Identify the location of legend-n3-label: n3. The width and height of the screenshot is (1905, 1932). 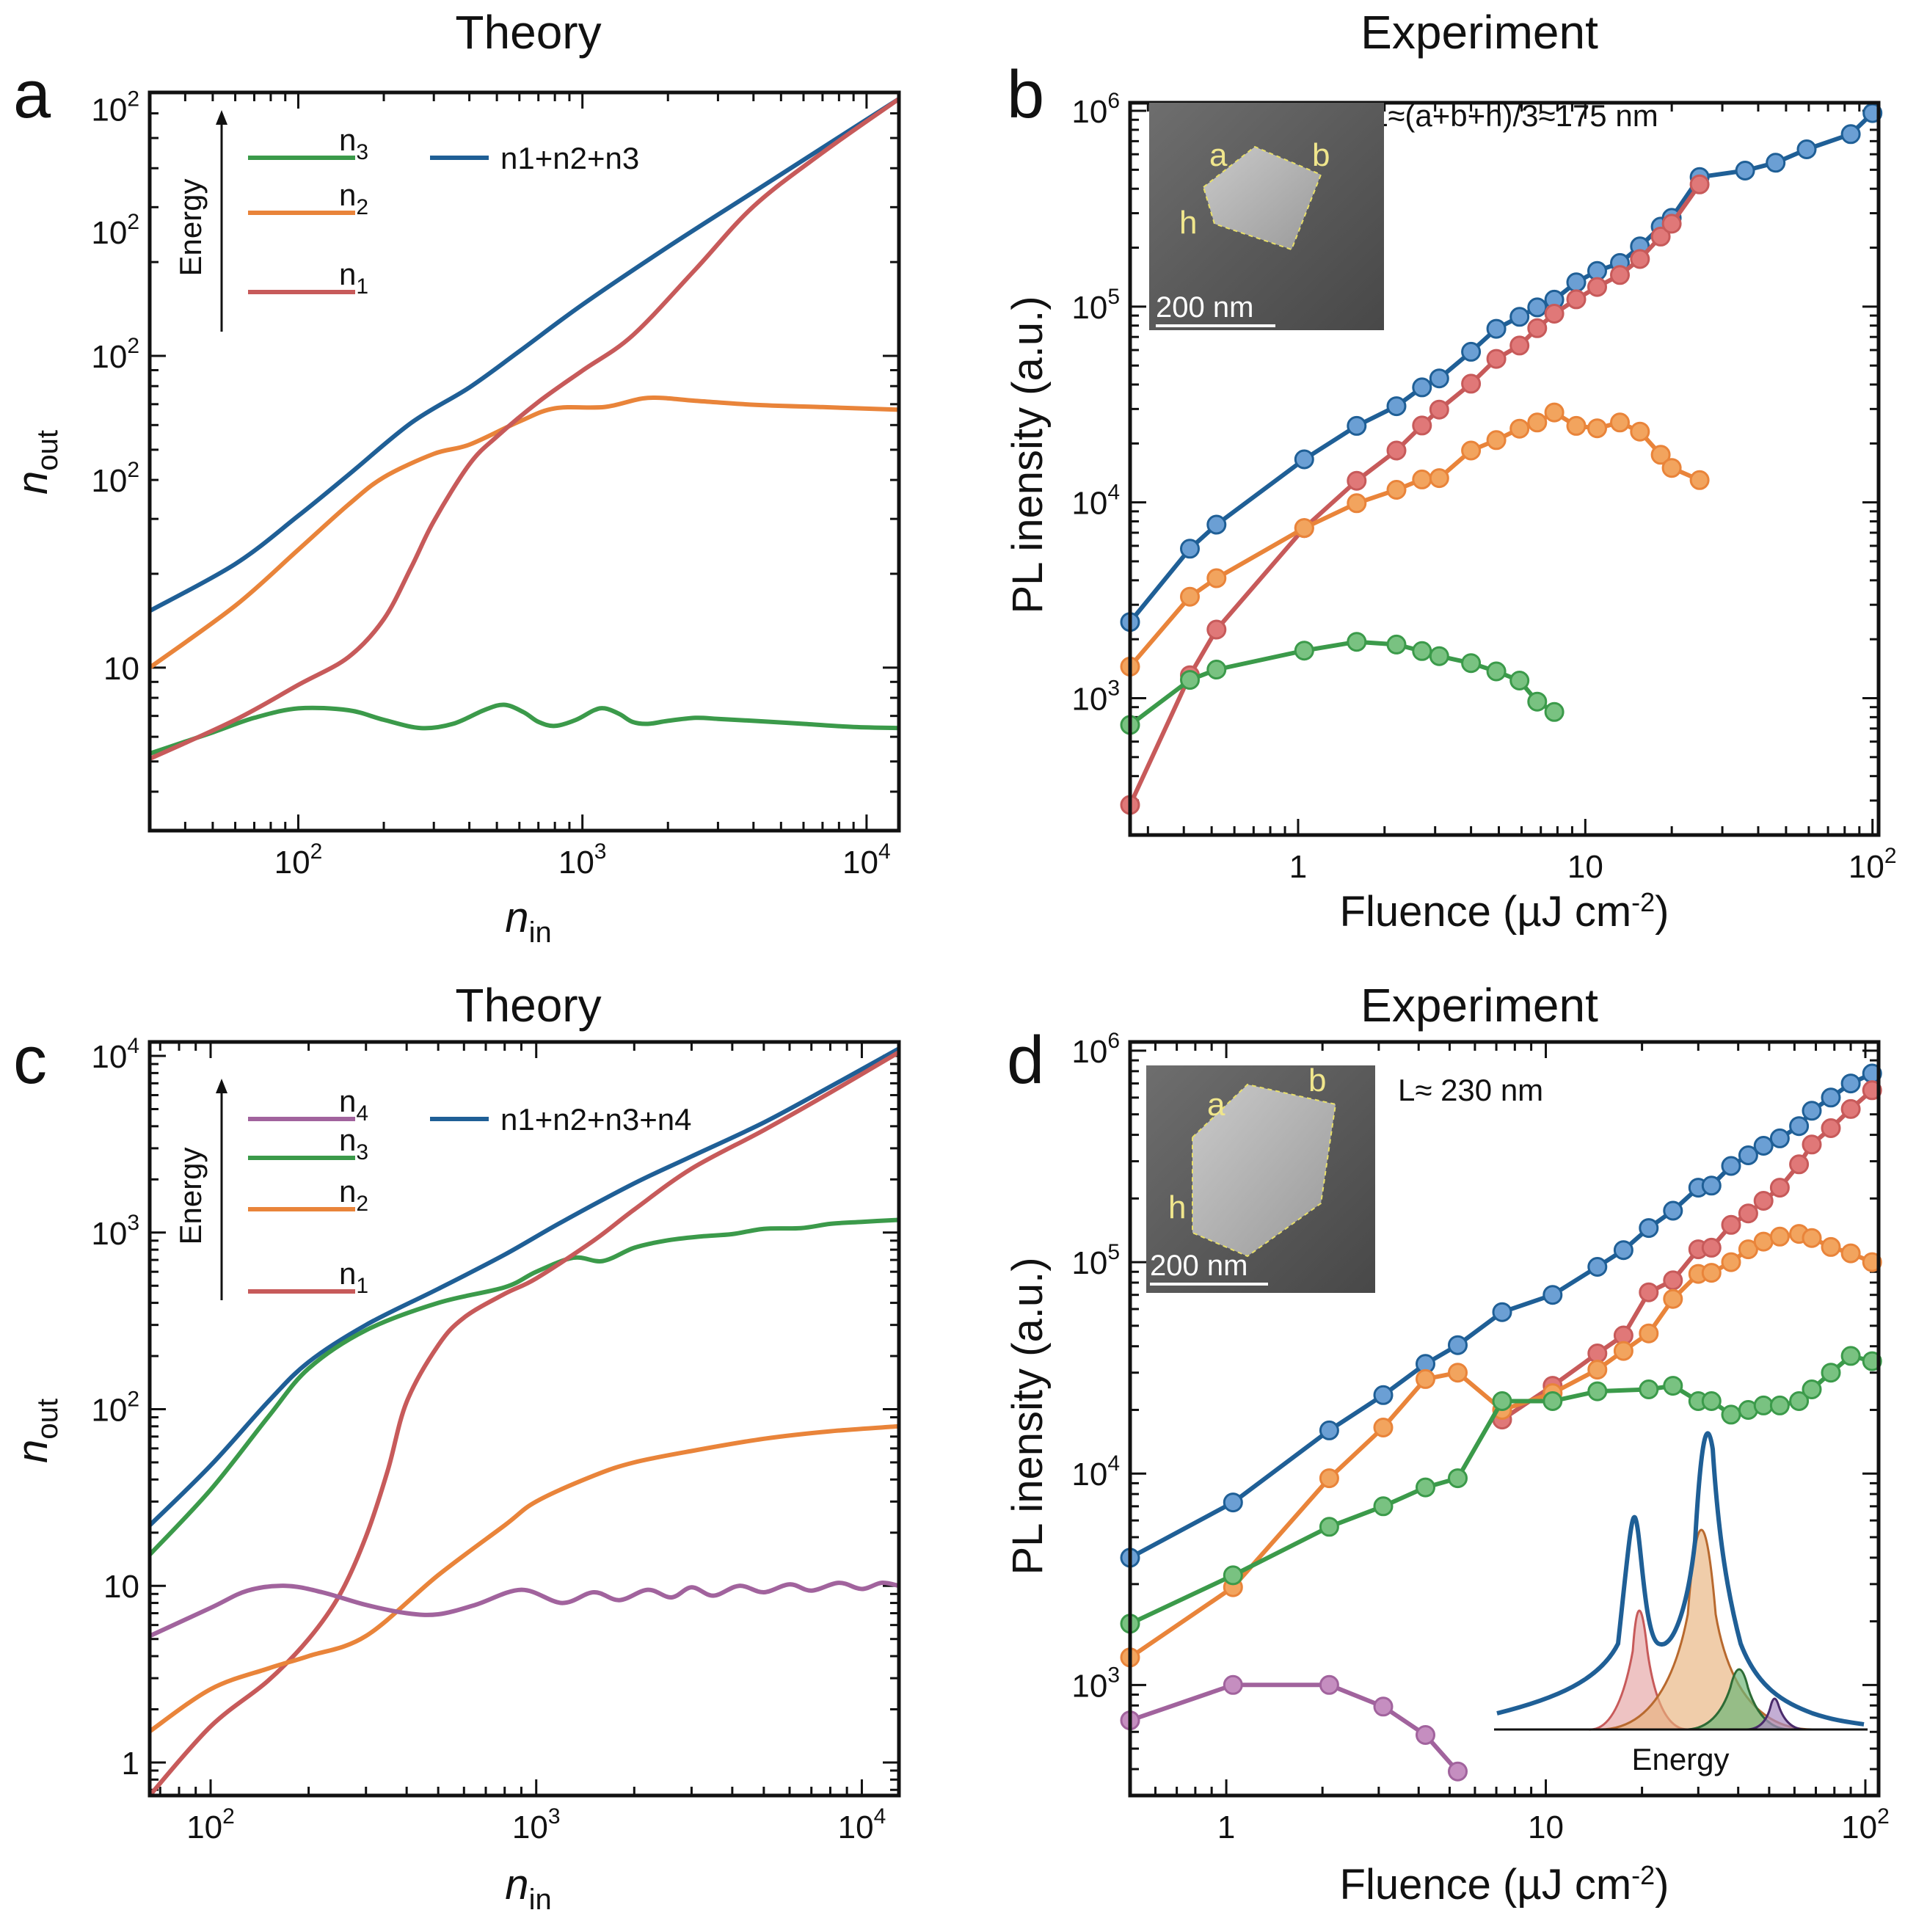
(353, 1143).